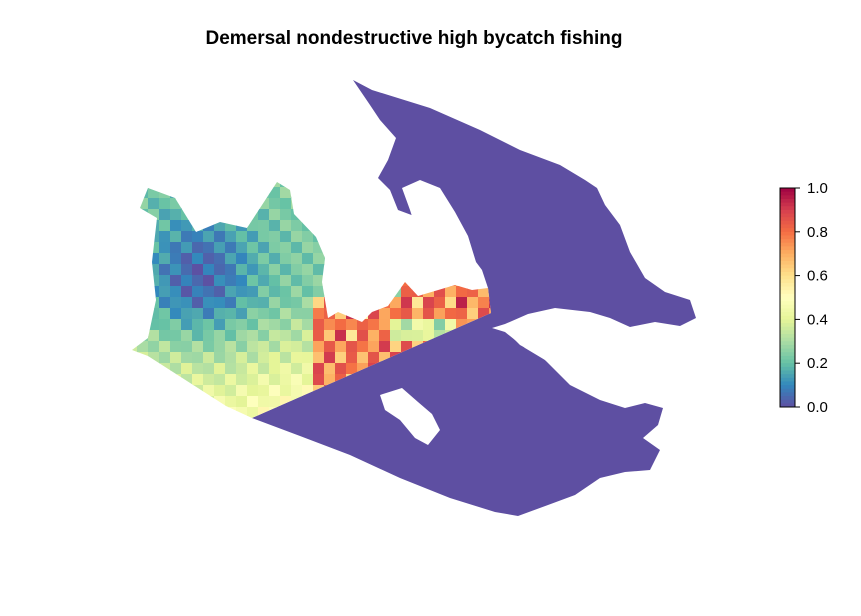 This screenshot has width=861, height=616. Describe the element at coordinates (817, 276) in the screenshot. I see `colorbar-tick-label: 0.6` at that location.